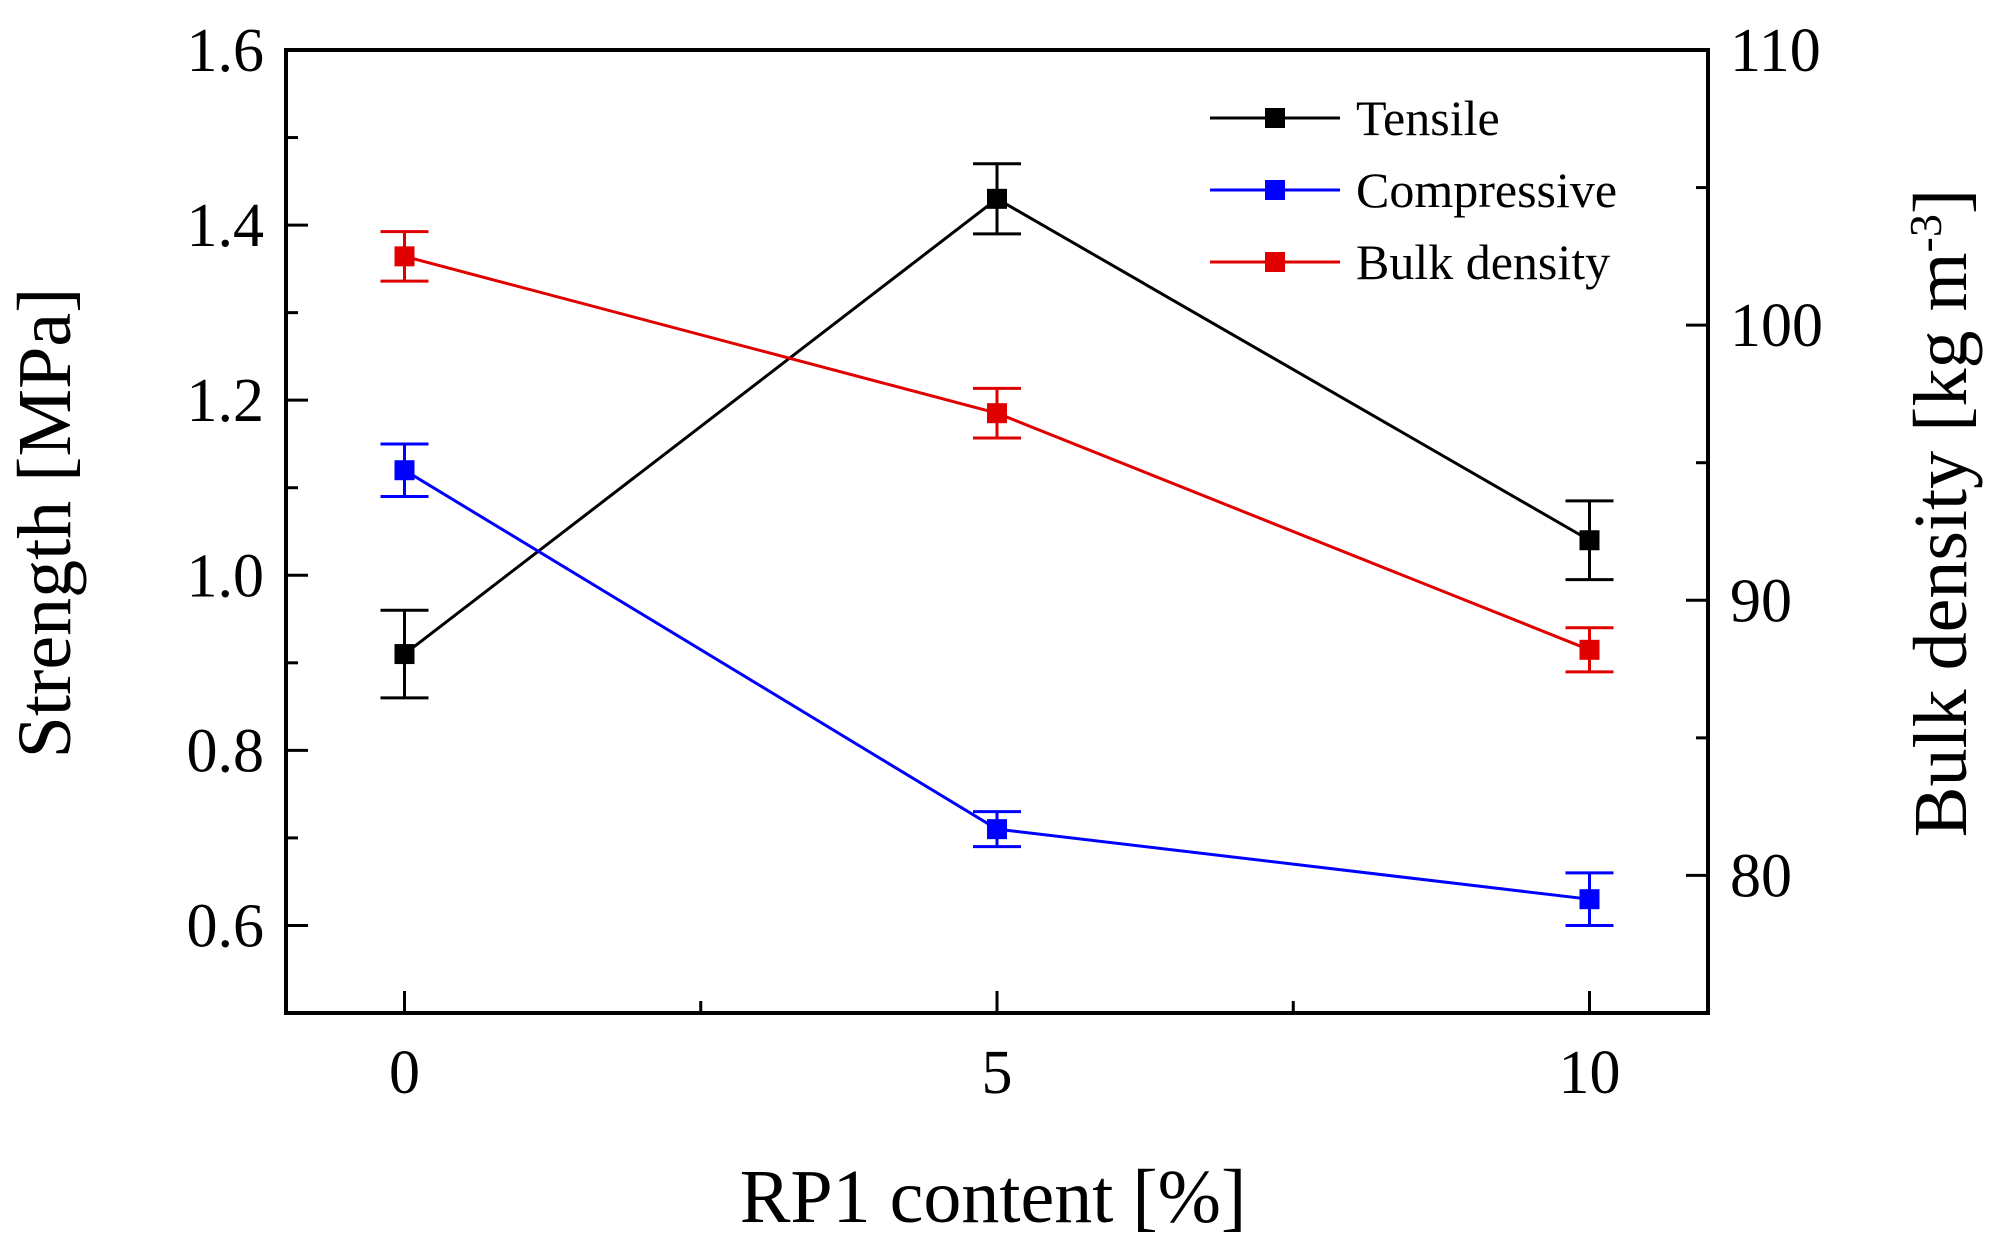 The image size is (2004, 1260). I want to click on right-y-tick-label: 110, so click(1775, 51).